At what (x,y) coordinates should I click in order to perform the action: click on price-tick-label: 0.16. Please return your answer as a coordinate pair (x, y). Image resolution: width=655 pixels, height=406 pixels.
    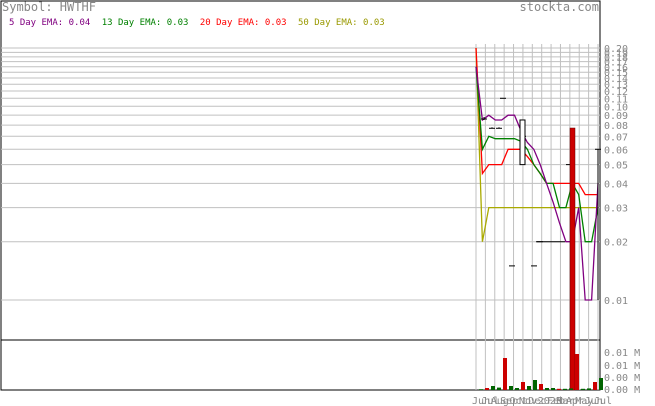
    Looking at the image, I should click on (616, 68).